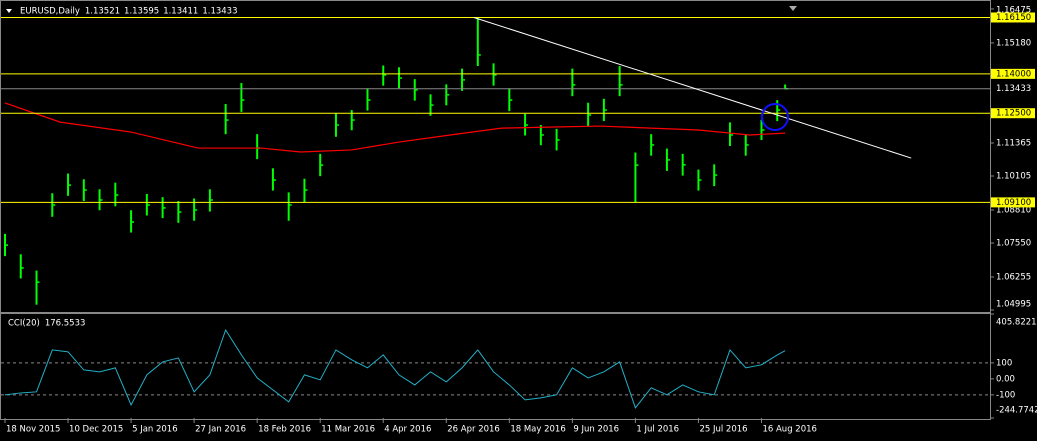  Describe the element at coordinates (1005, 379) in the screenshot. I see `y-tick-label: 0.00` at that location.